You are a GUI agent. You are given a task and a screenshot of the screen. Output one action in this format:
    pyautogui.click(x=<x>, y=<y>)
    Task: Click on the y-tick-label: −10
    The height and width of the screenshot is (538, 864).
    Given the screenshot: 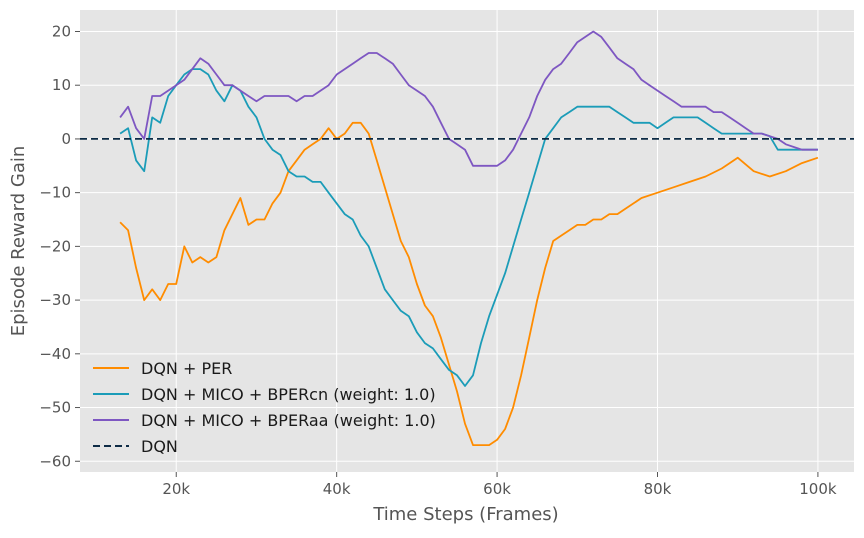 What is the action you would take?
    pyautogui.click(x=55, y=193)
    